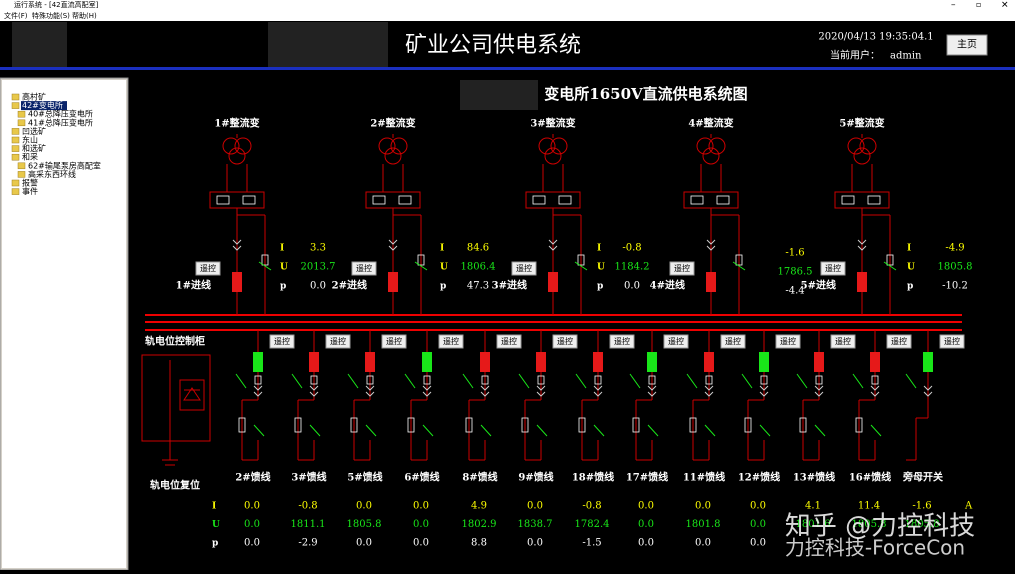  What do you see at coordinates (953, 6) in the screenshot?
I see `minimize: –` at bounding box center [953, 6].